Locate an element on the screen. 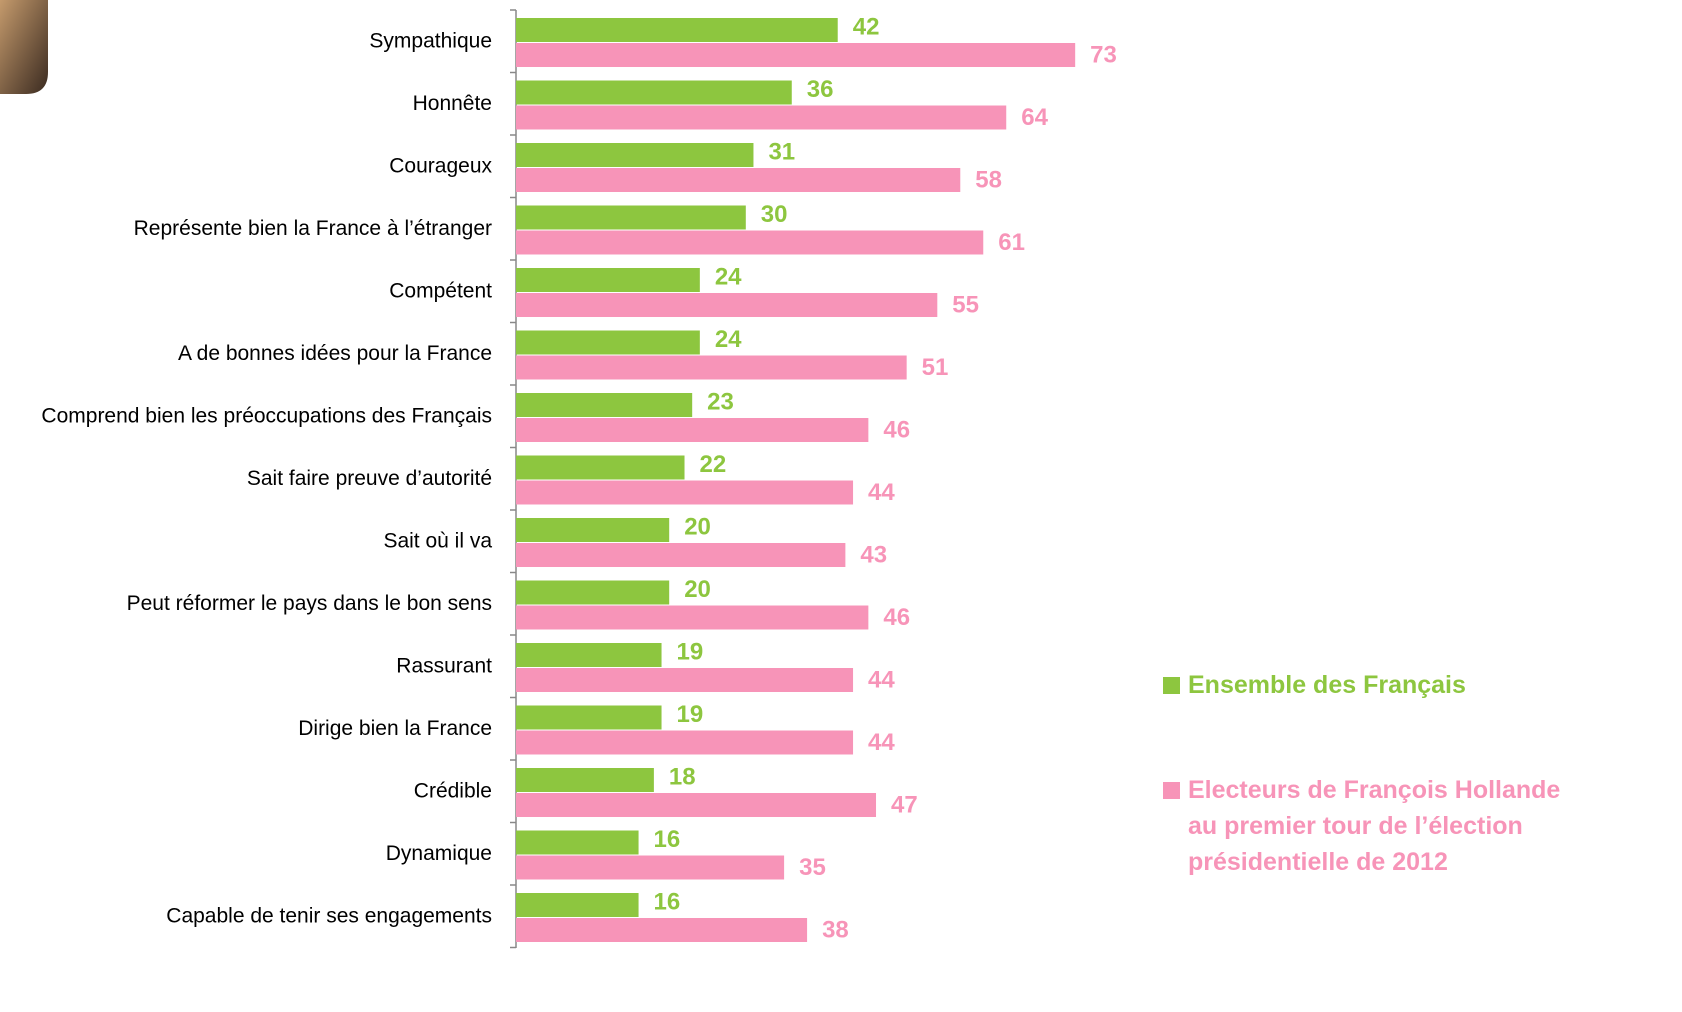 The width and height of the screenshot is (1682, 1012). y-tick-label: Crédible is located at coordinates (453, 791).